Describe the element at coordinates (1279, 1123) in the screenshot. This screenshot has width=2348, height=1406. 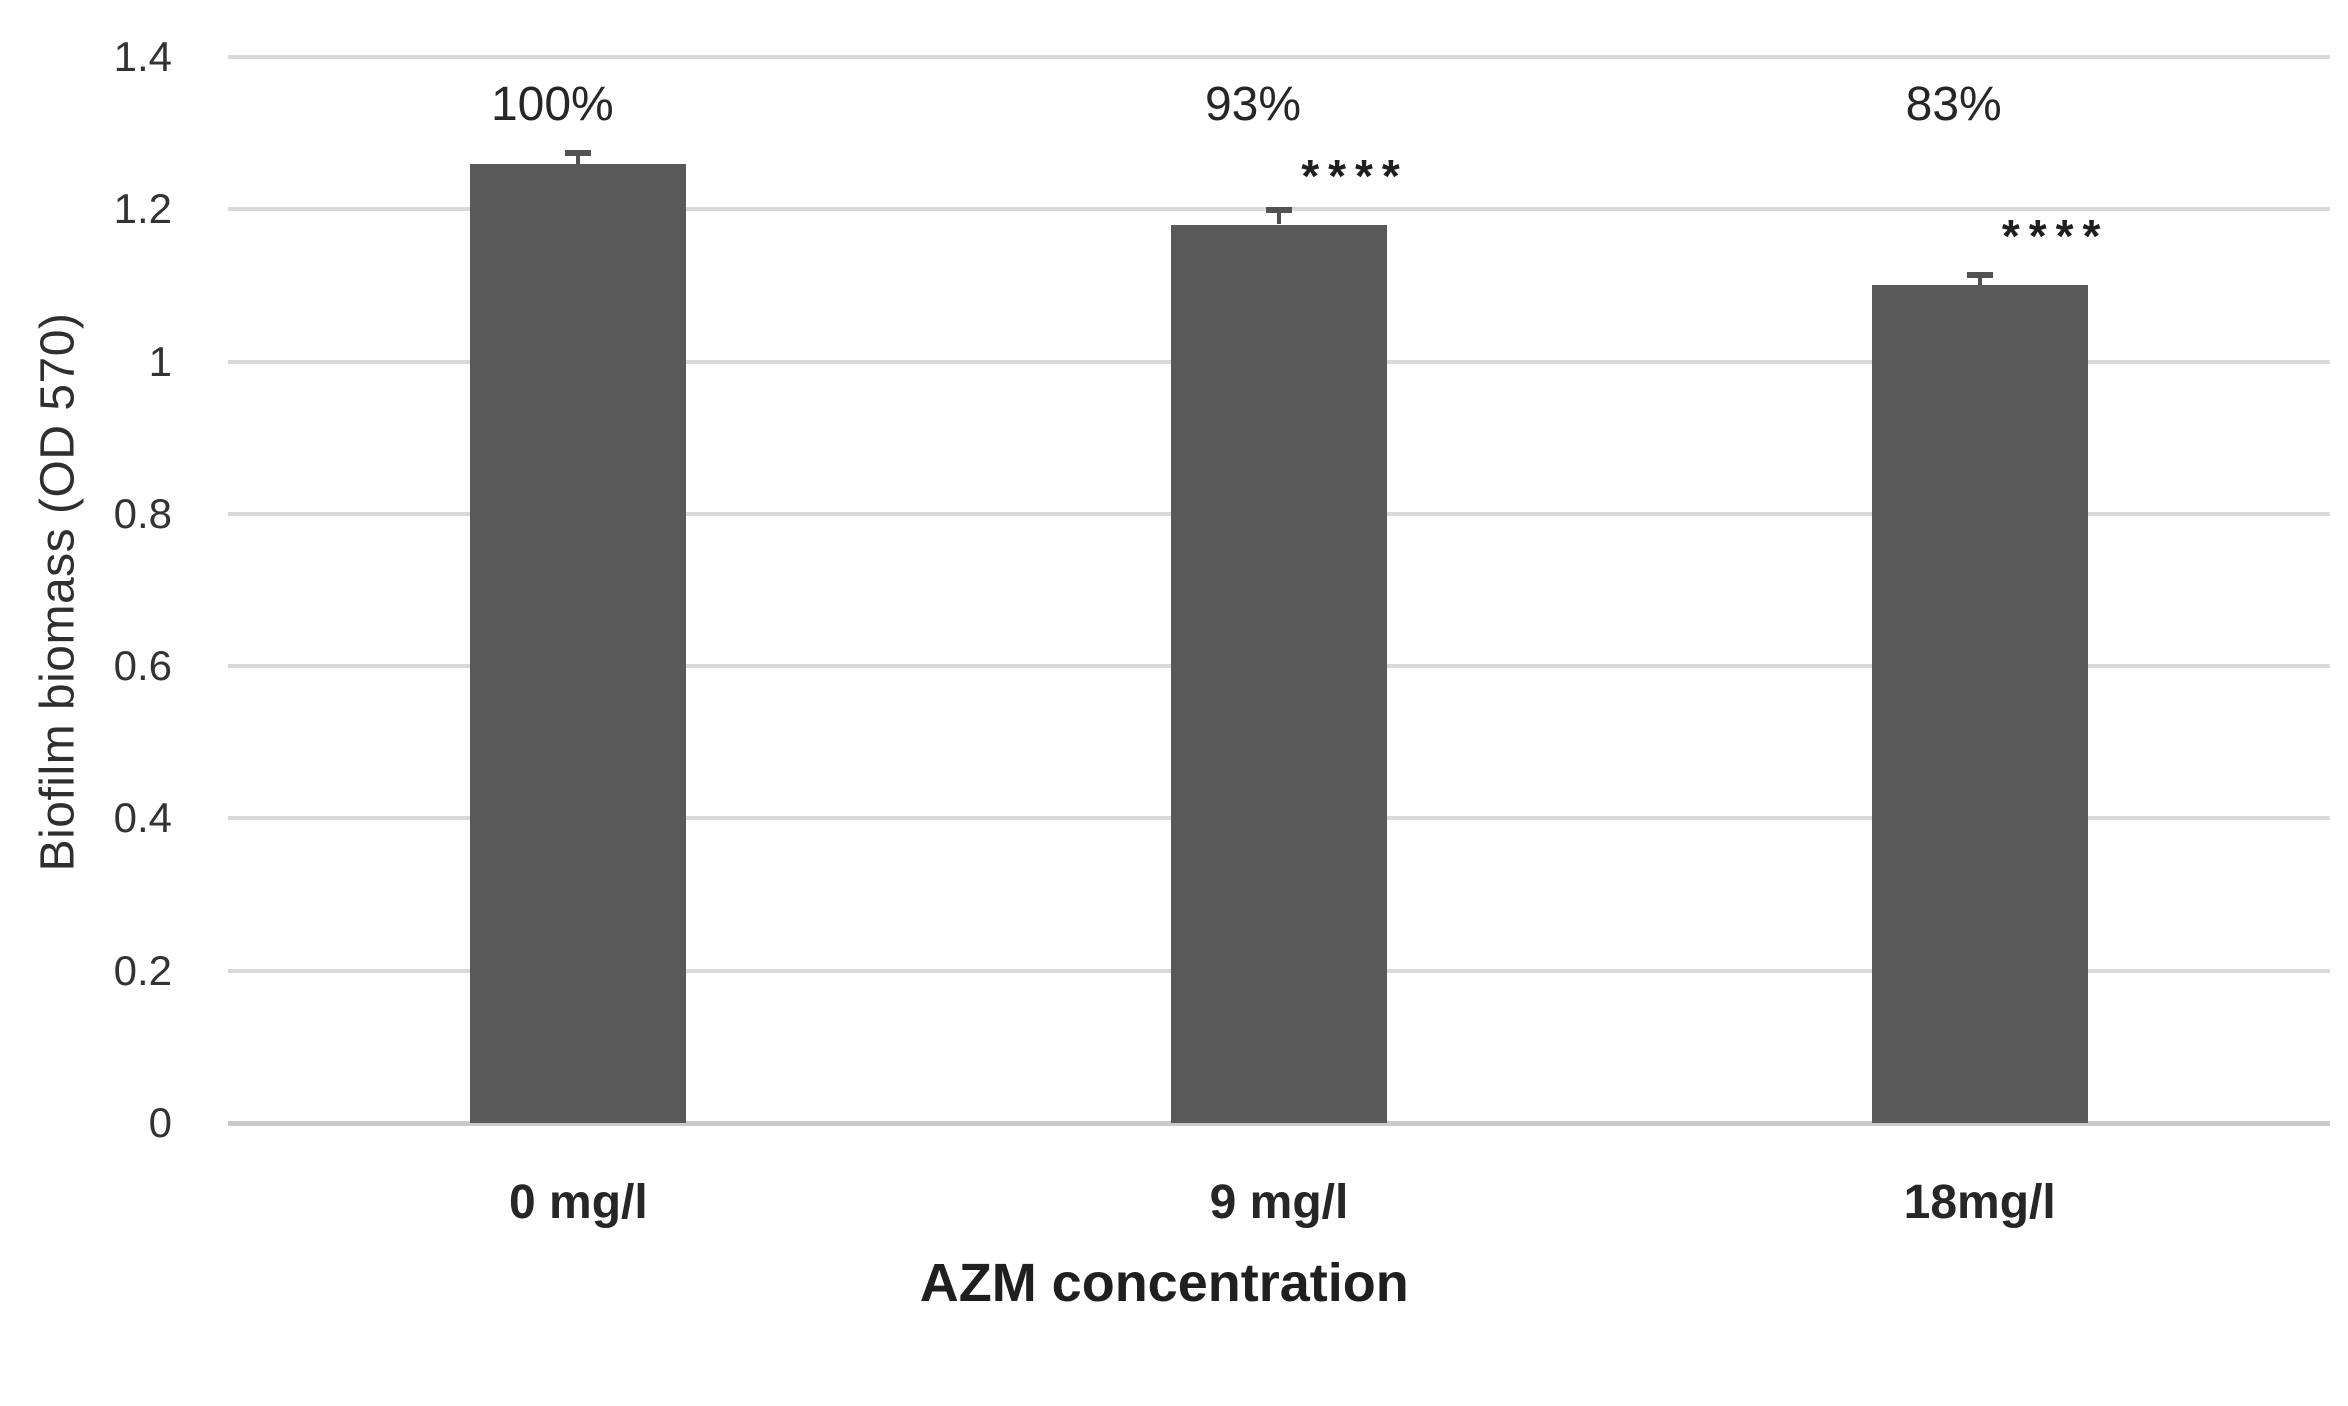
I see `x-axis-baseline` at that location.